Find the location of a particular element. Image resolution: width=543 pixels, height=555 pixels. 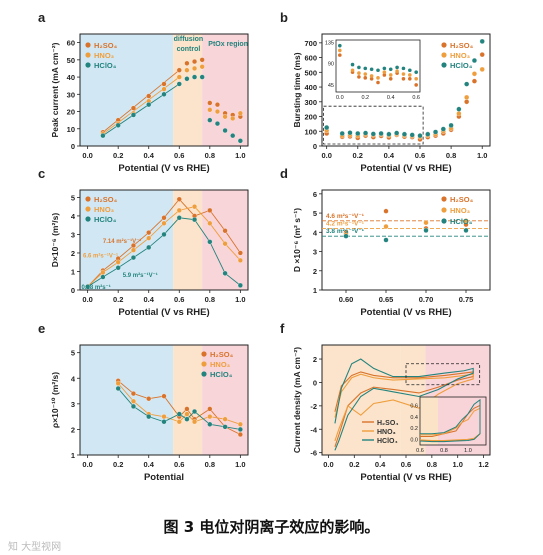

y-tick-label: 6 is located at coordinates (315, 194).